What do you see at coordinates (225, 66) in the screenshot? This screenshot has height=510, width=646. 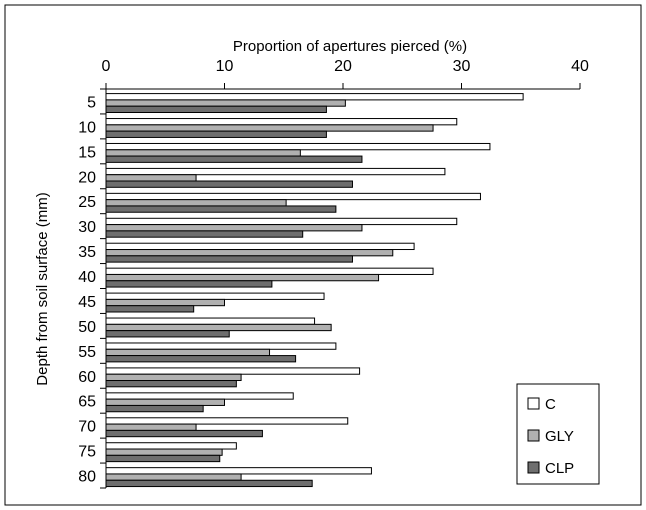 I see `x-tick-label-10: 10` at bounding box center [225, 66].